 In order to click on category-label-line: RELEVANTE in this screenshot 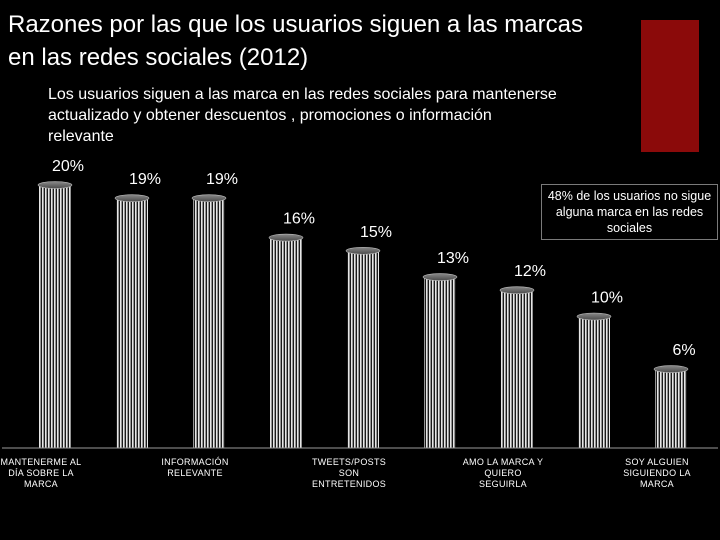, I will do `click(195, 473)`.